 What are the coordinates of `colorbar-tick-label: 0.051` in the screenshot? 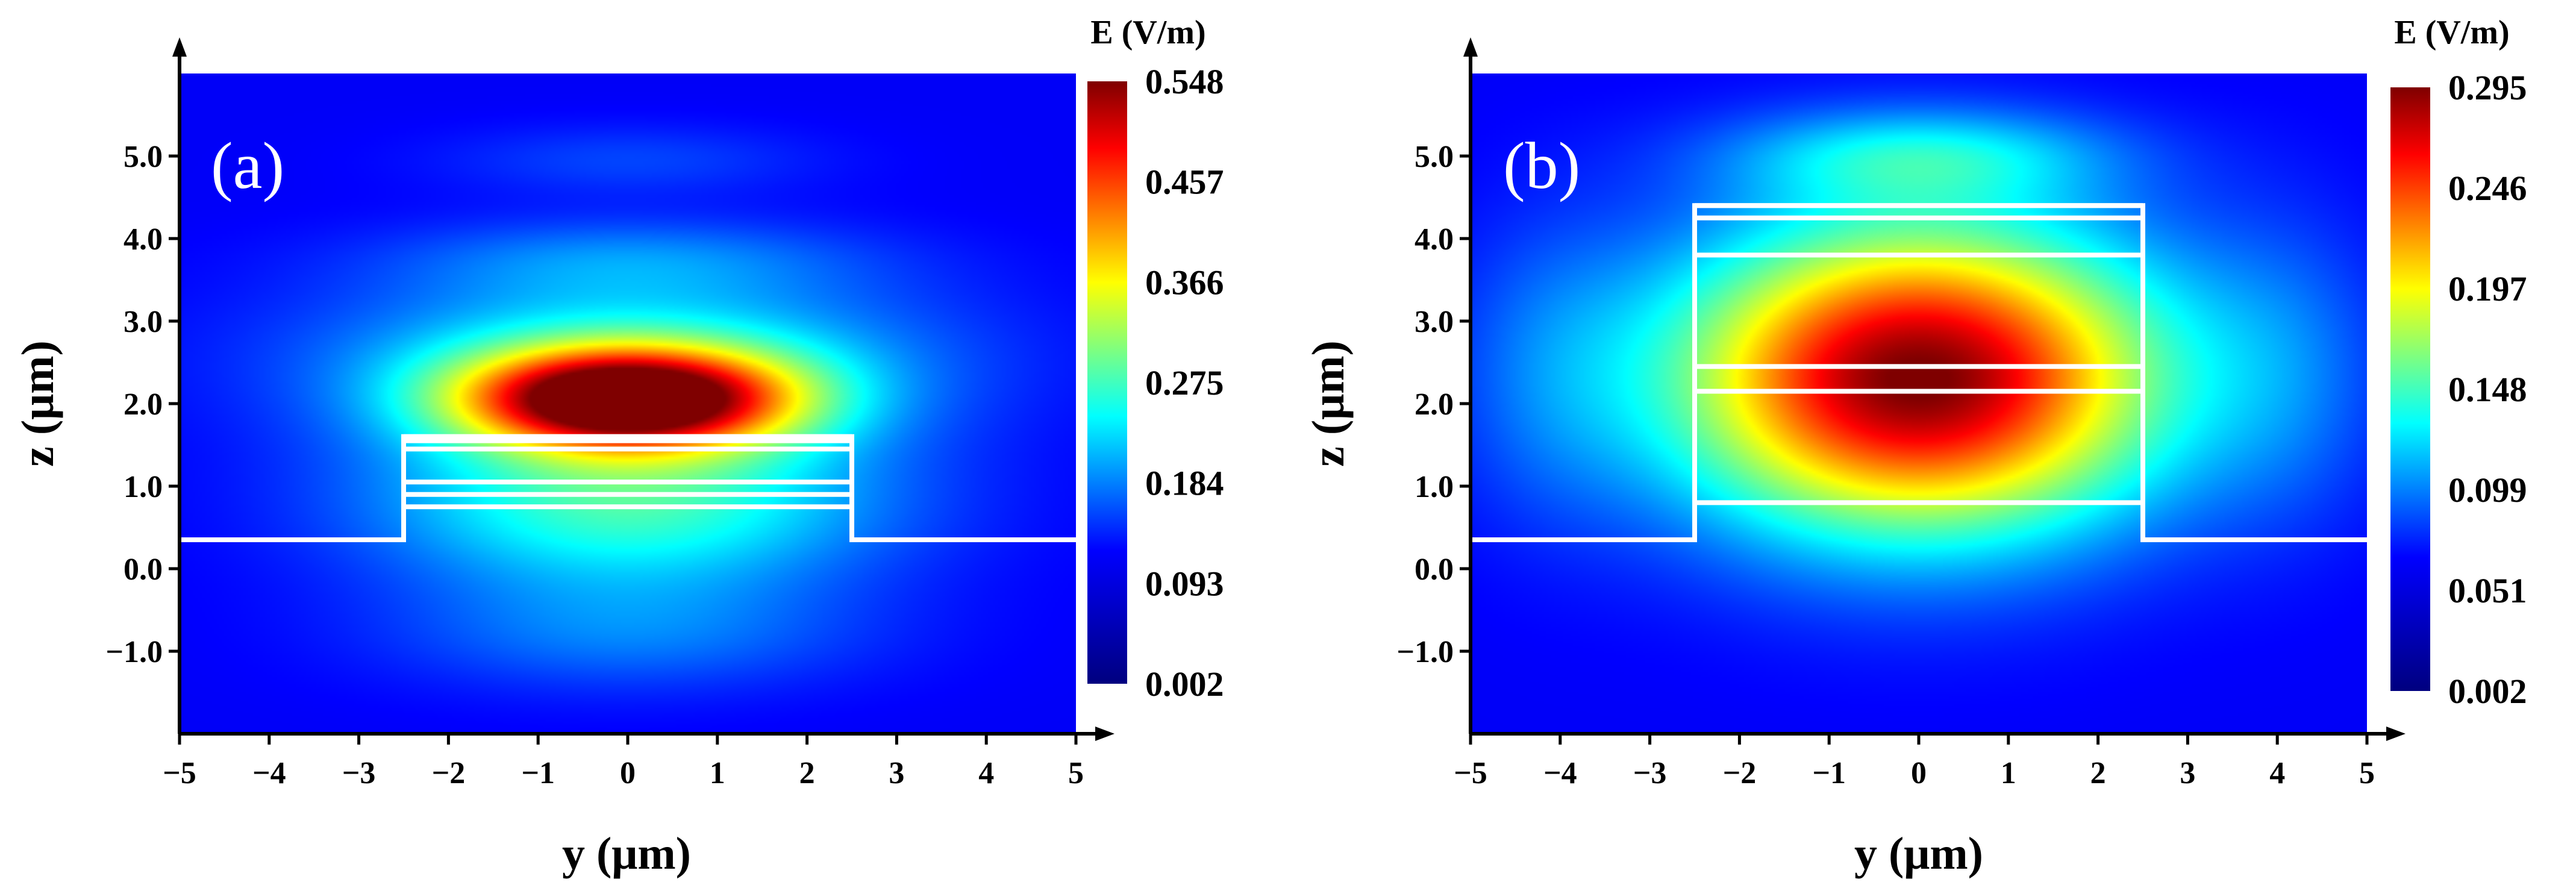 It's located at (2488, 590).